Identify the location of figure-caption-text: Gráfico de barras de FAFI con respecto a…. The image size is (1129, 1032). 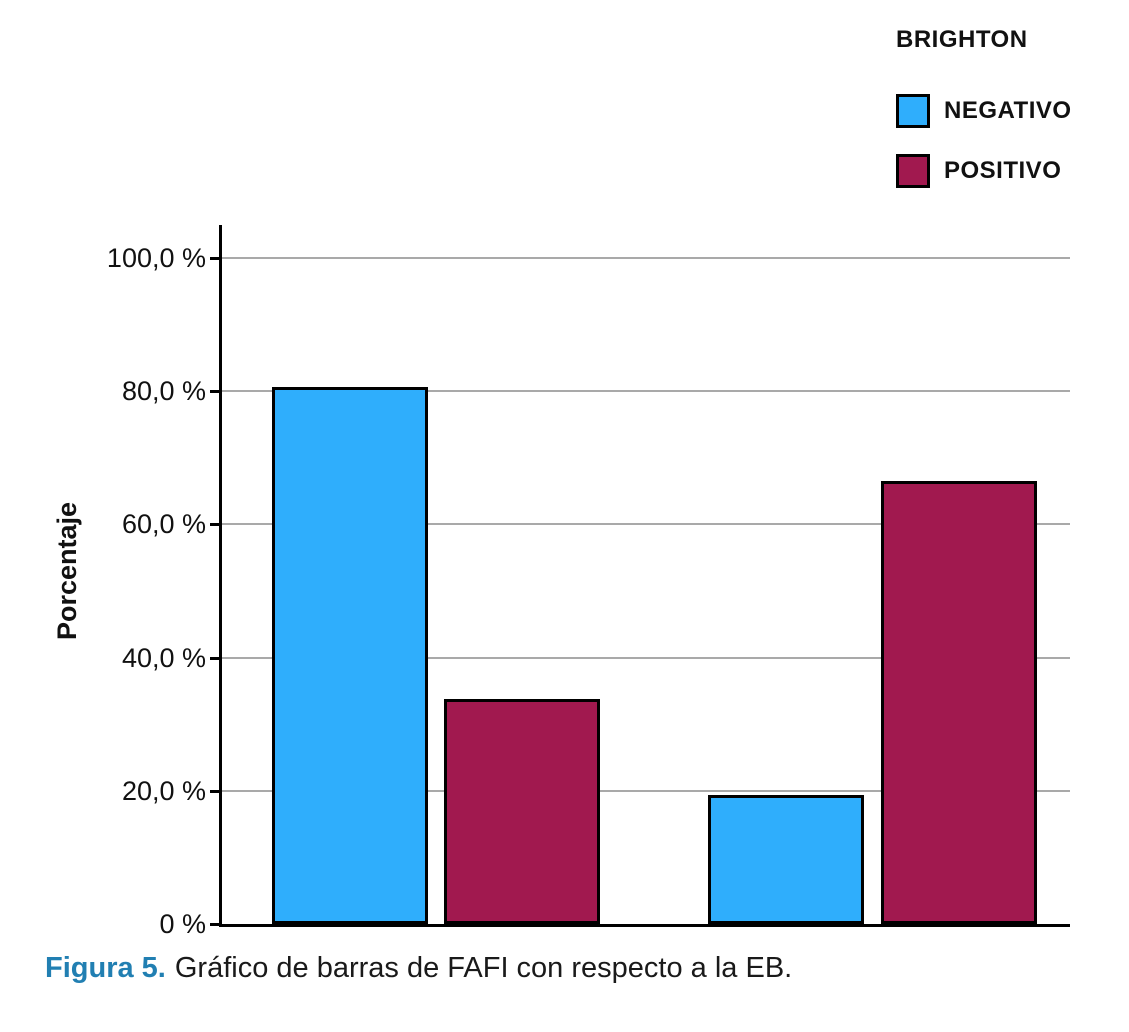
(483, 968).